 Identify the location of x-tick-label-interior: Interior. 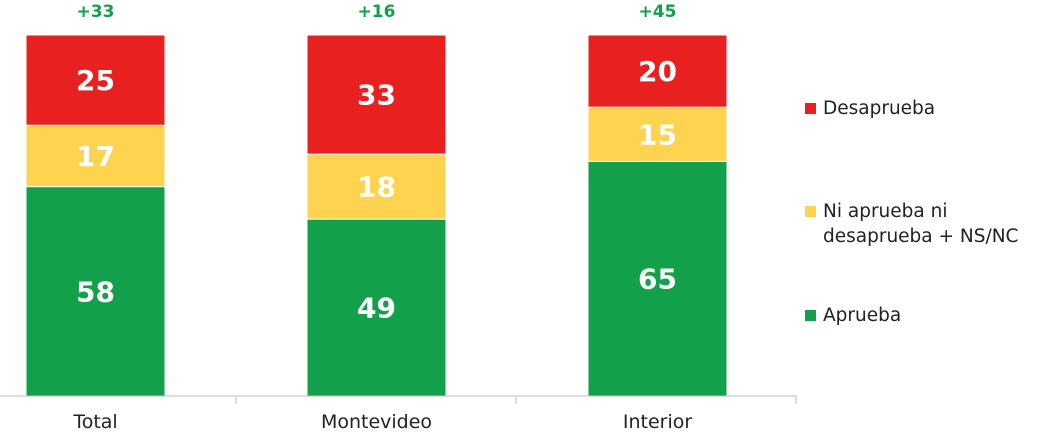
(657, 422).